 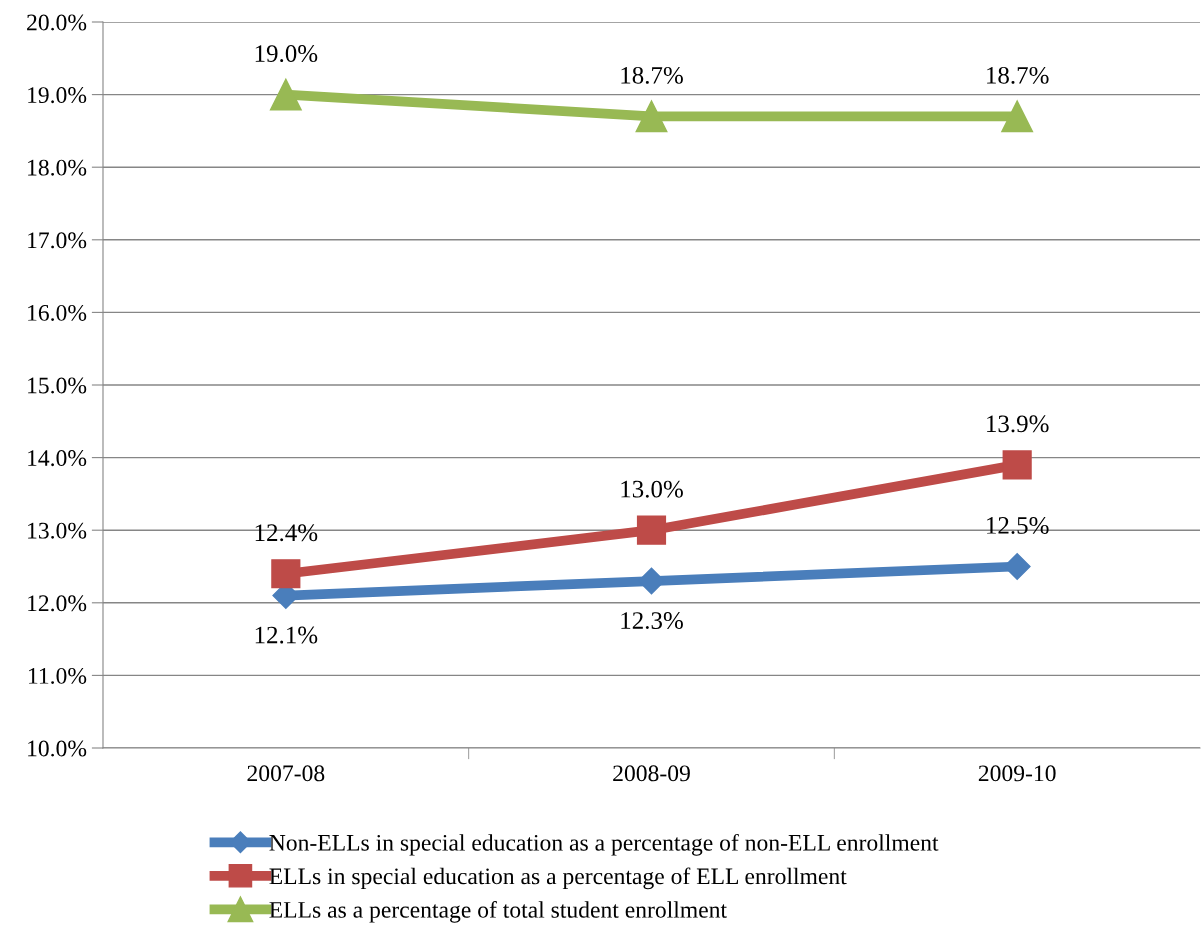 I want to click on data-label: 12.5%, so click(x=1018, y=525).